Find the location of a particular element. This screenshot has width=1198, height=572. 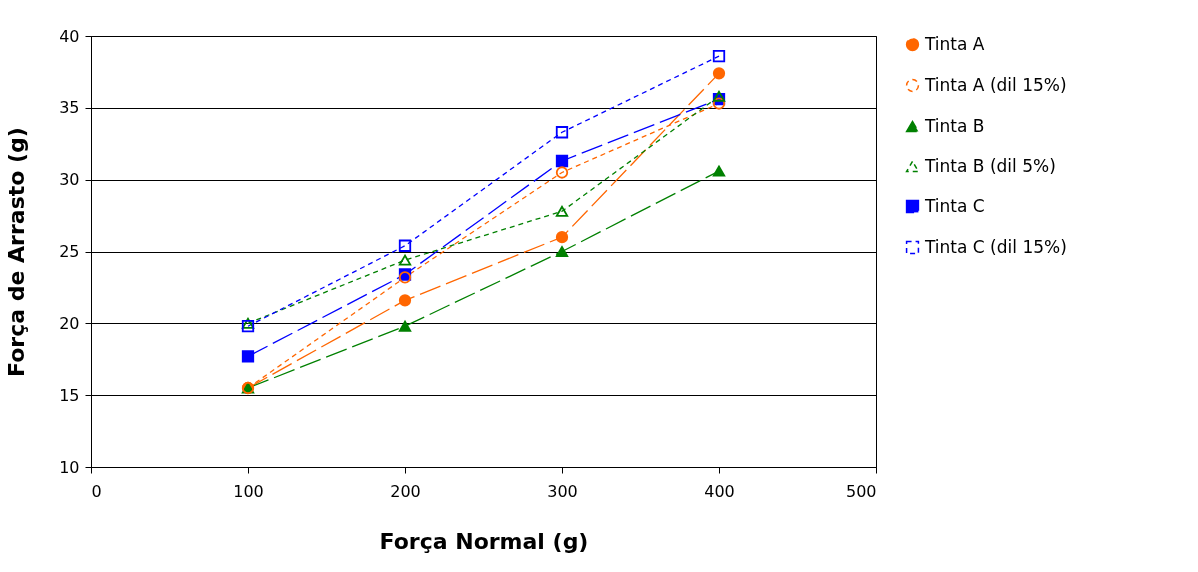

legend-label: Tinta B (dil 5%) is located at coordinates (990, 165).